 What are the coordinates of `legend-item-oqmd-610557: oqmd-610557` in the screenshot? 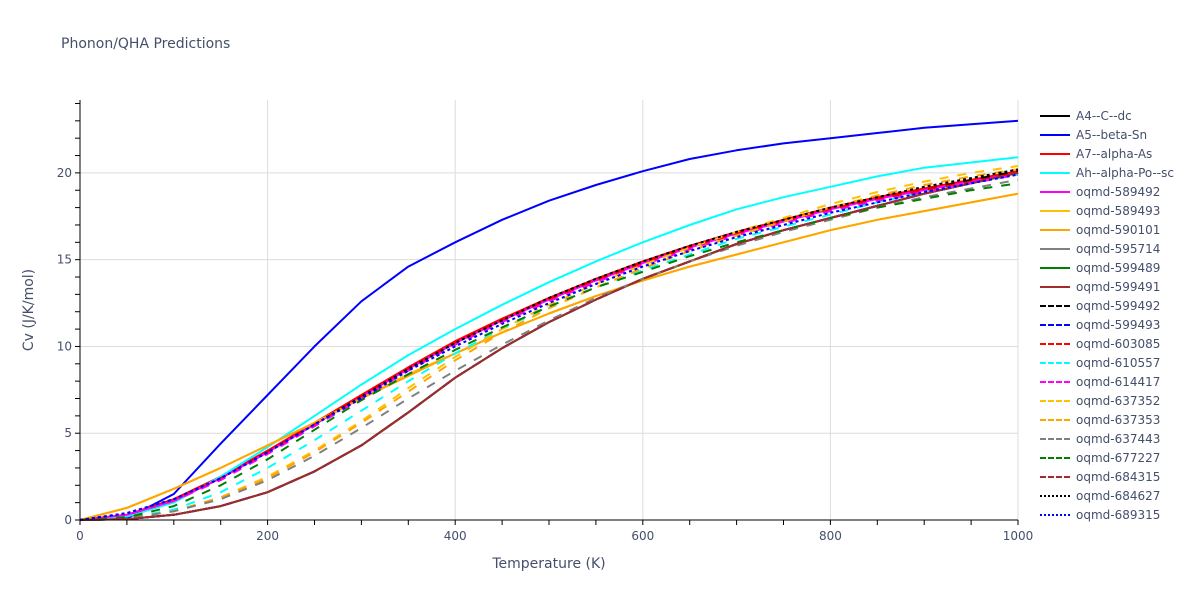 It's located at (1107, 362).